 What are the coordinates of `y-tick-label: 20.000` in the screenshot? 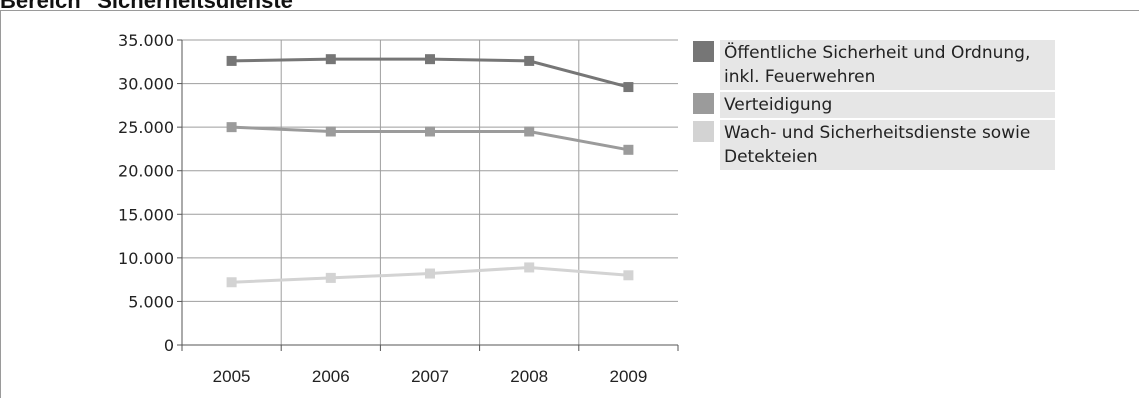 It's located at (146, 171).